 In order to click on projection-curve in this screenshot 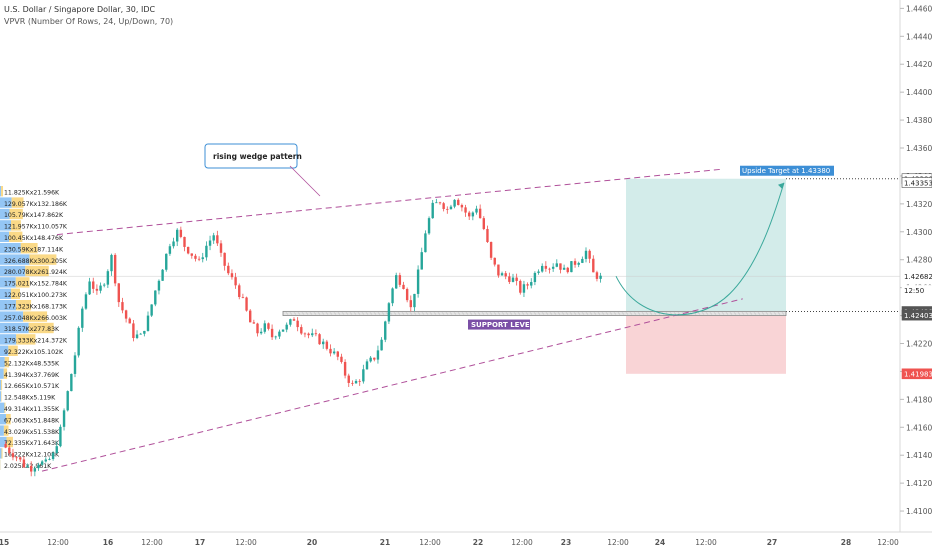, I will do `click(700, 249)`.